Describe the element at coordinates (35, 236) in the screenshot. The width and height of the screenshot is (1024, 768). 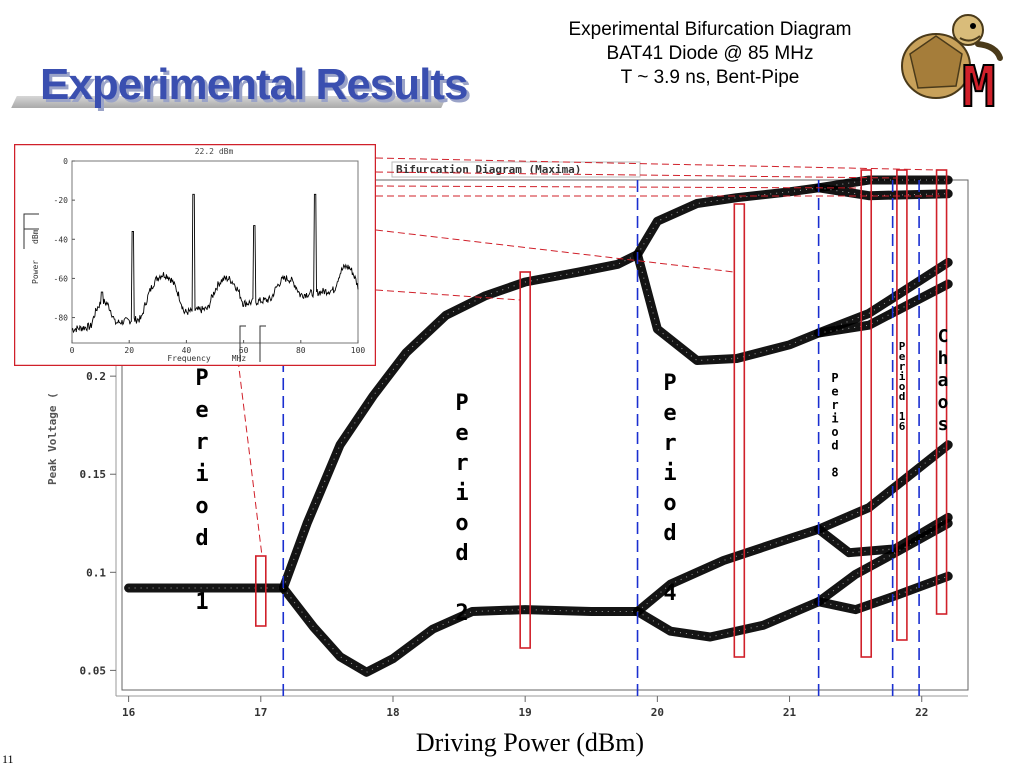
I see `inset-y-unit: dBm` at that location.